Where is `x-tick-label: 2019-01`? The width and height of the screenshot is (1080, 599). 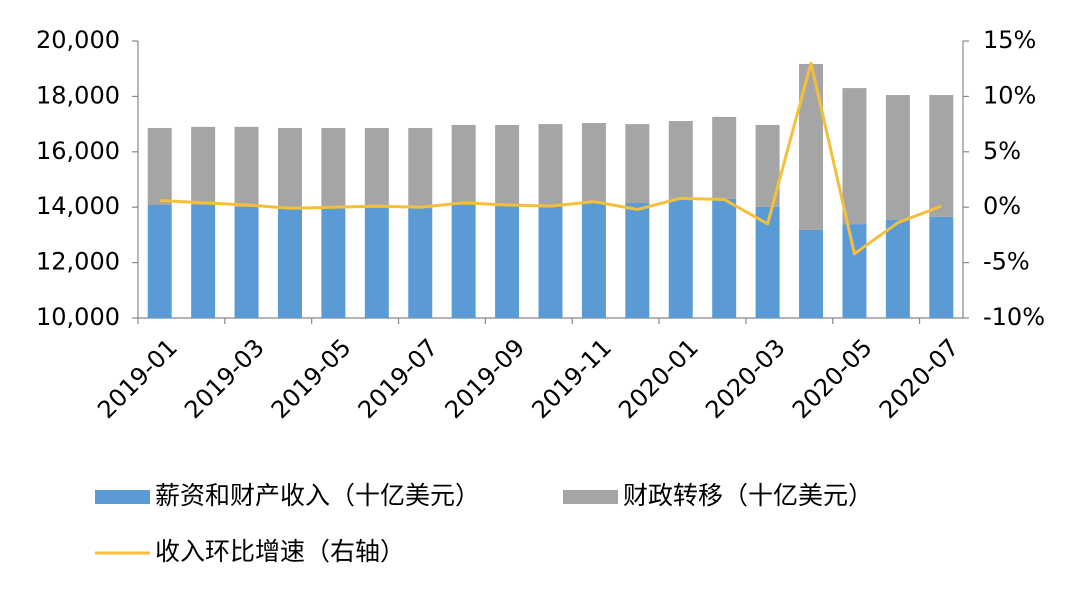
x-tick-label: 2019-01 is located at coordinates (137, 378).